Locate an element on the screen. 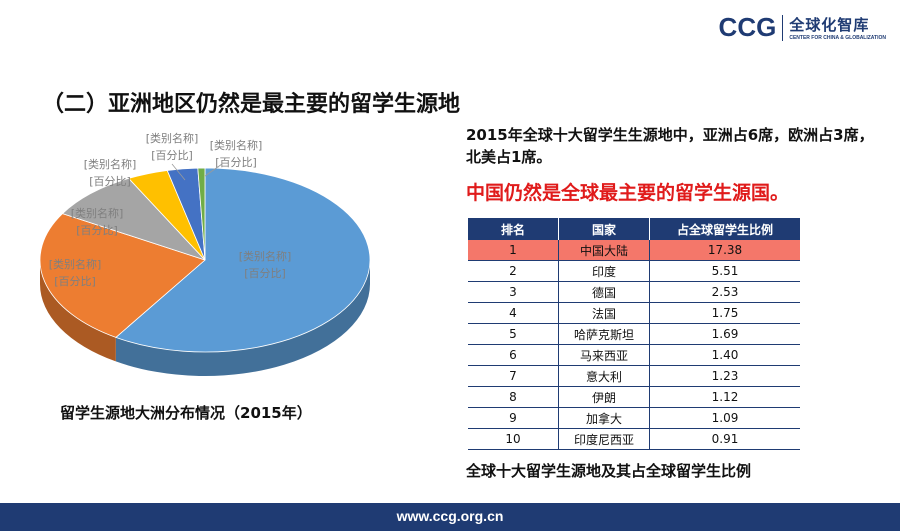  table-row: 2 印度 5.51 is located at coordinates (634, 271).